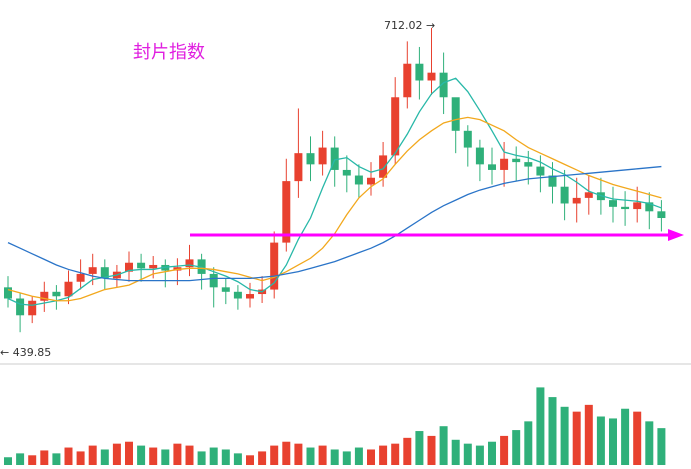  Describe the element at coordinates (676, 235) in the screenshot. I see `support-arrow` at that location.